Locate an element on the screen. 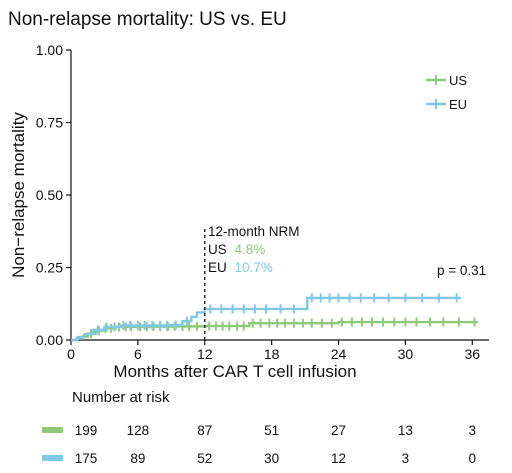 This screenshot has width=512, height=473. risk-value: 52 is located at coordinates (204, 458).